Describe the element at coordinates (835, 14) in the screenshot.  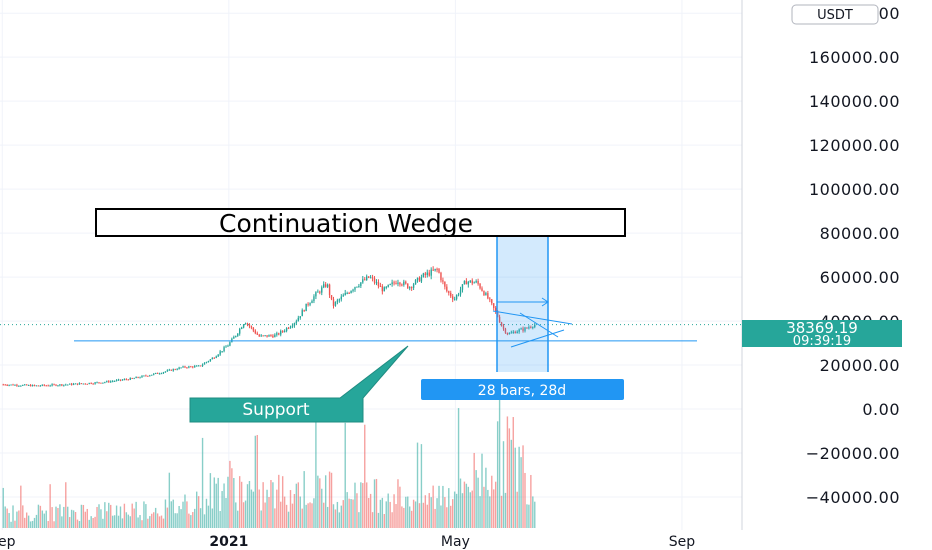
I see `currency-badge: USDT` at that location.